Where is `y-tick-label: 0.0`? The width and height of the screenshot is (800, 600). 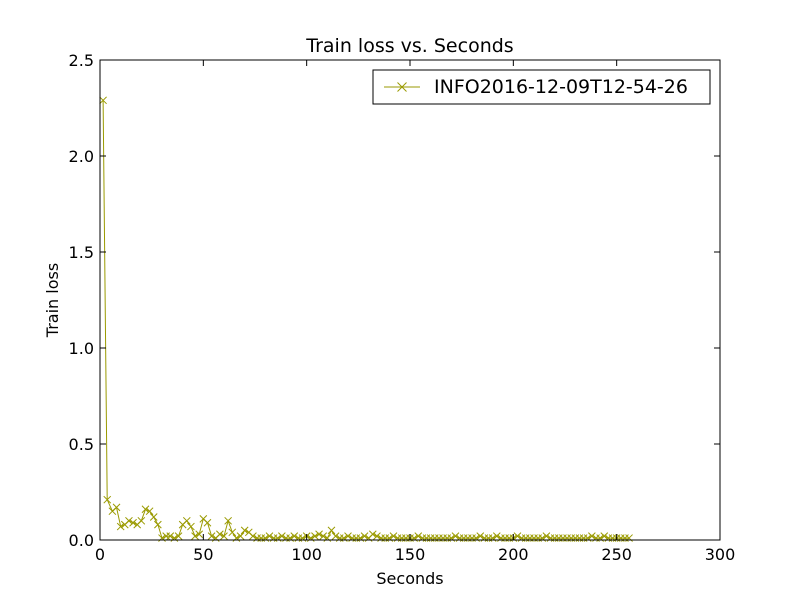 y-tick-label: 0.0 is located at coordinates (81, 540).